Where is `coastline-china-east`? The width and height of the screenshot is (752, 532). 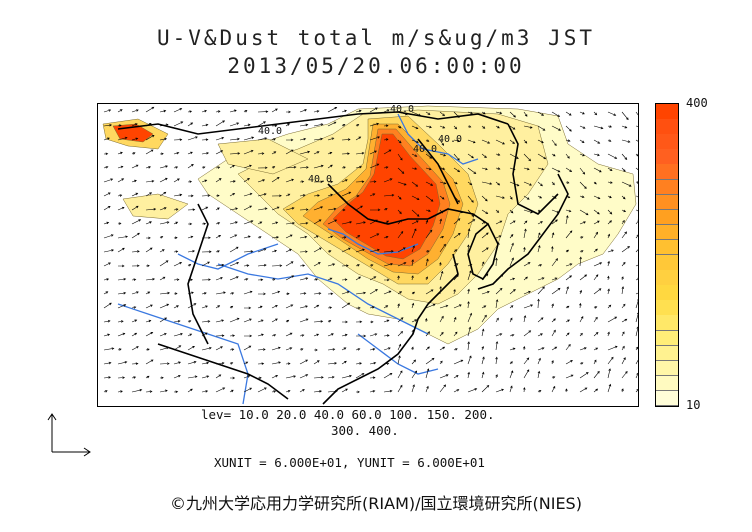 coastline-china-east is located at coordinates (390, 329).